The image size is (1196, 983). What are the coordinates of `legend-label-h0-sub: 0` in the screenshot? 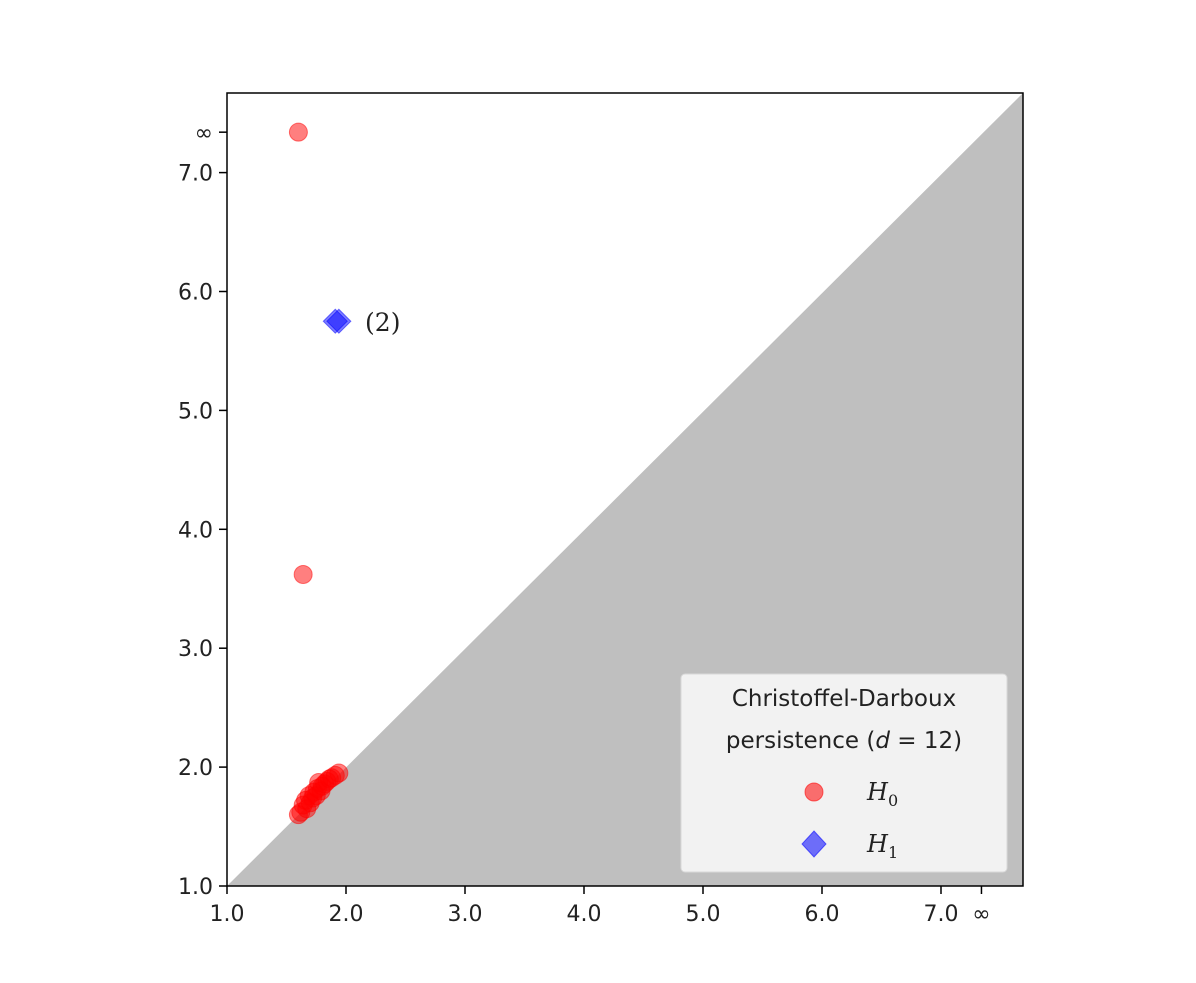 It's located at (893, 800).